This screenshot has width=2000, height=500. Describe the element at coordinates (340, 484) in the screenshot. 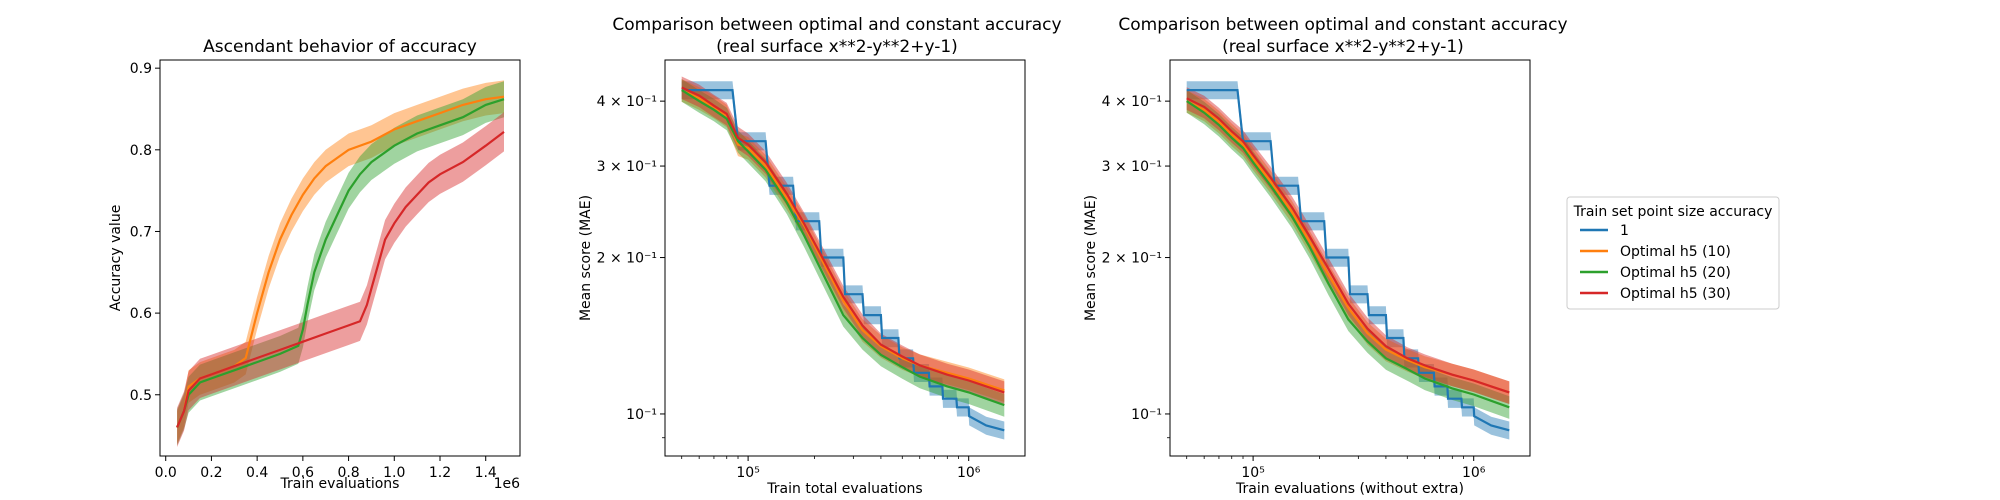

I see `x-axis-label: Train evaluations` at that location.